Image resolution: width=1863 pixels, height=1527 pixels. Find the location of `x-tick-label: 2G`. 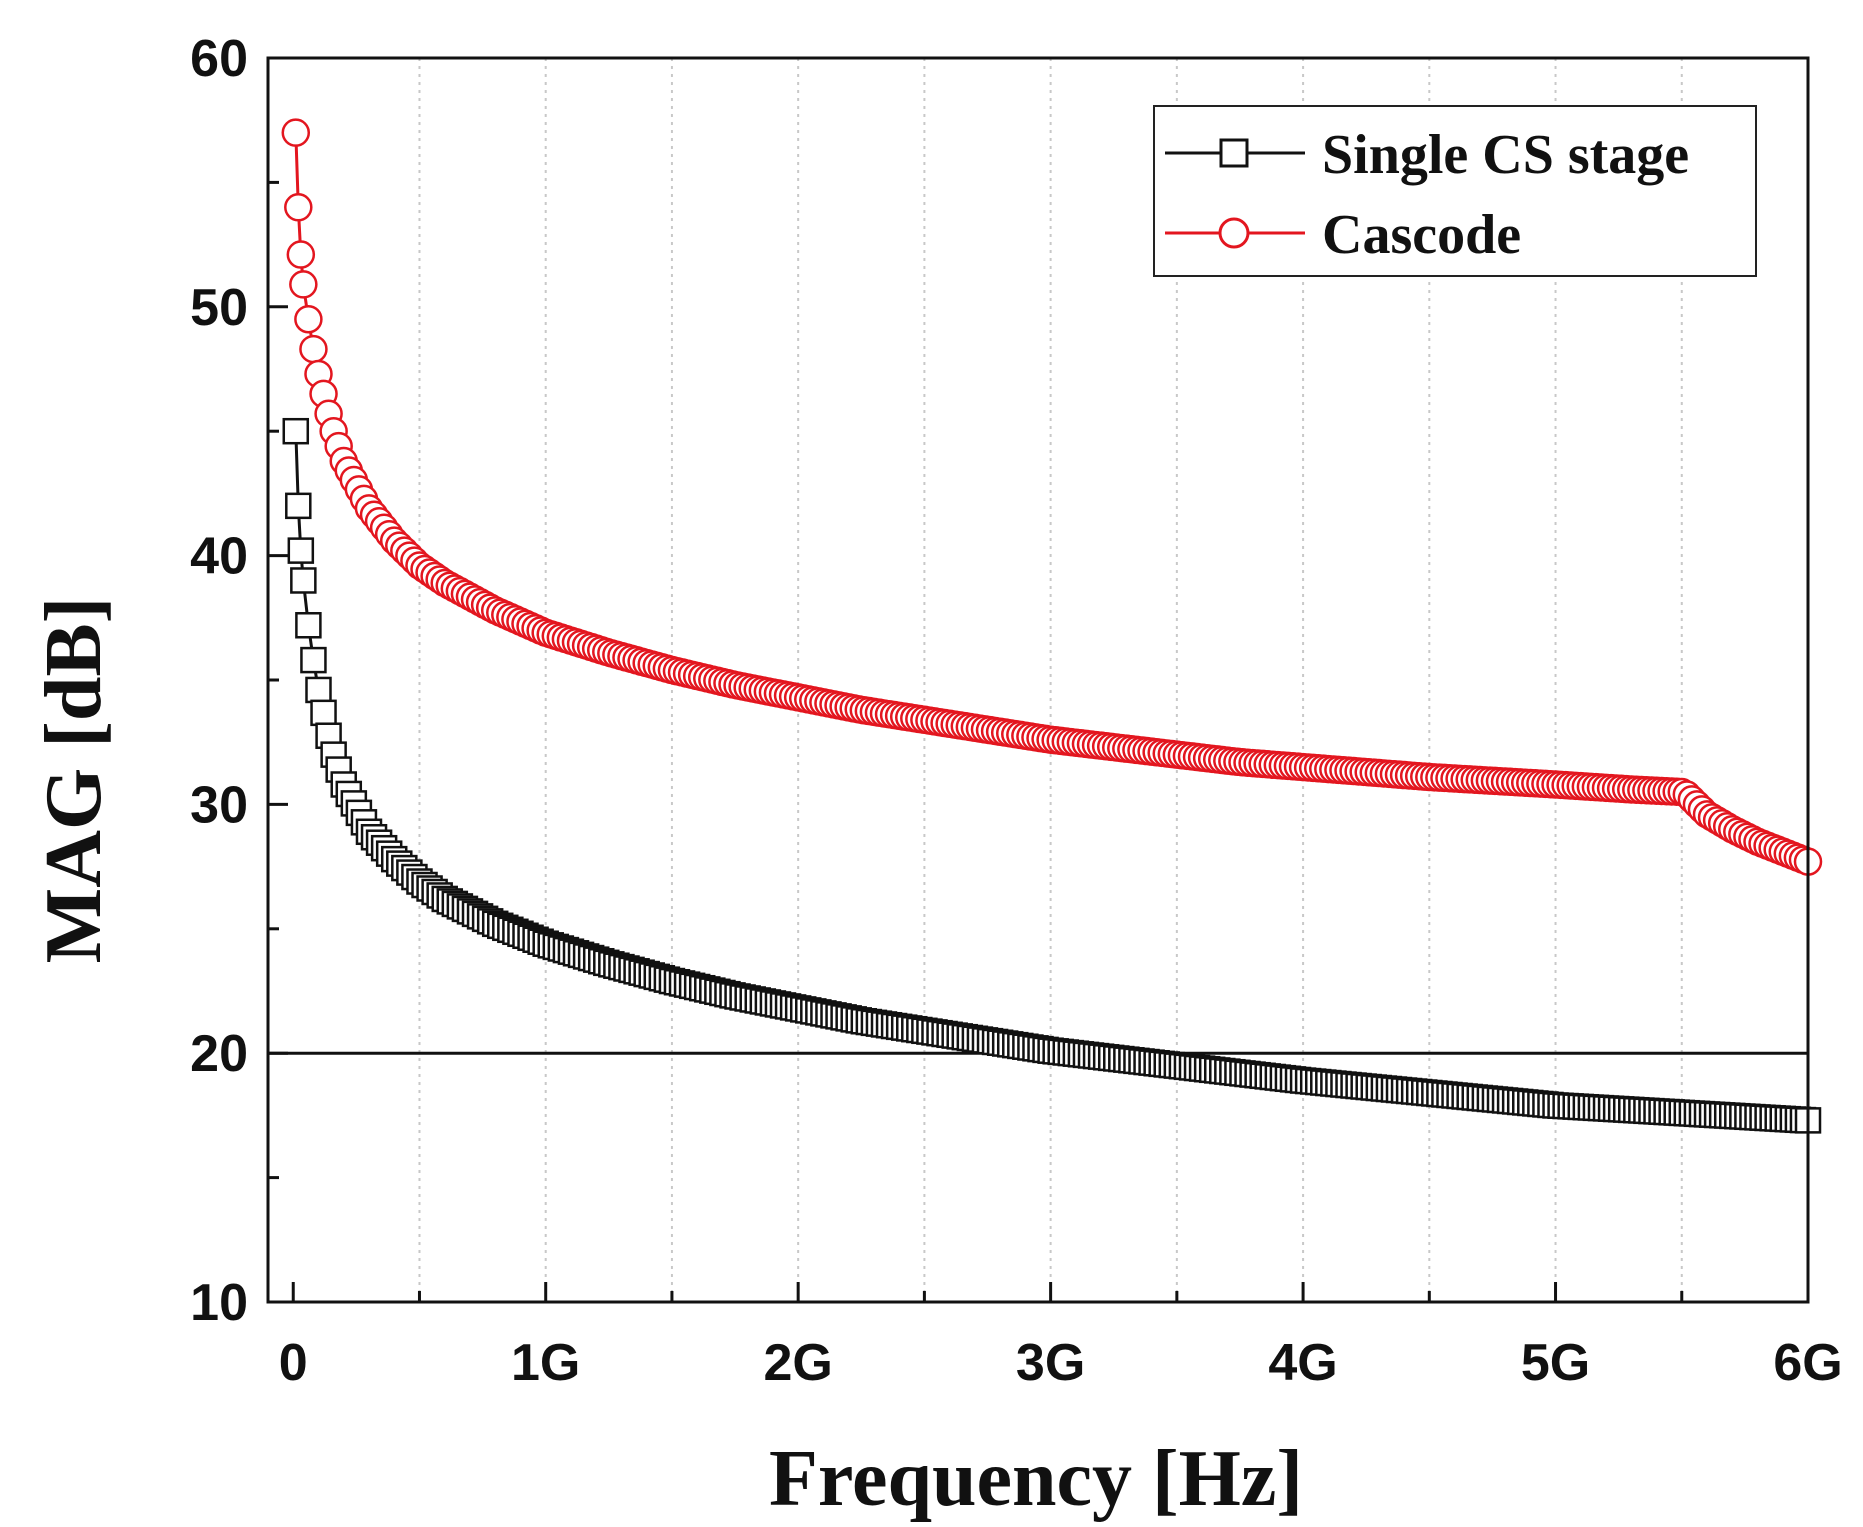

x-tick-label: 2G is located at coordinates (797, 1363).